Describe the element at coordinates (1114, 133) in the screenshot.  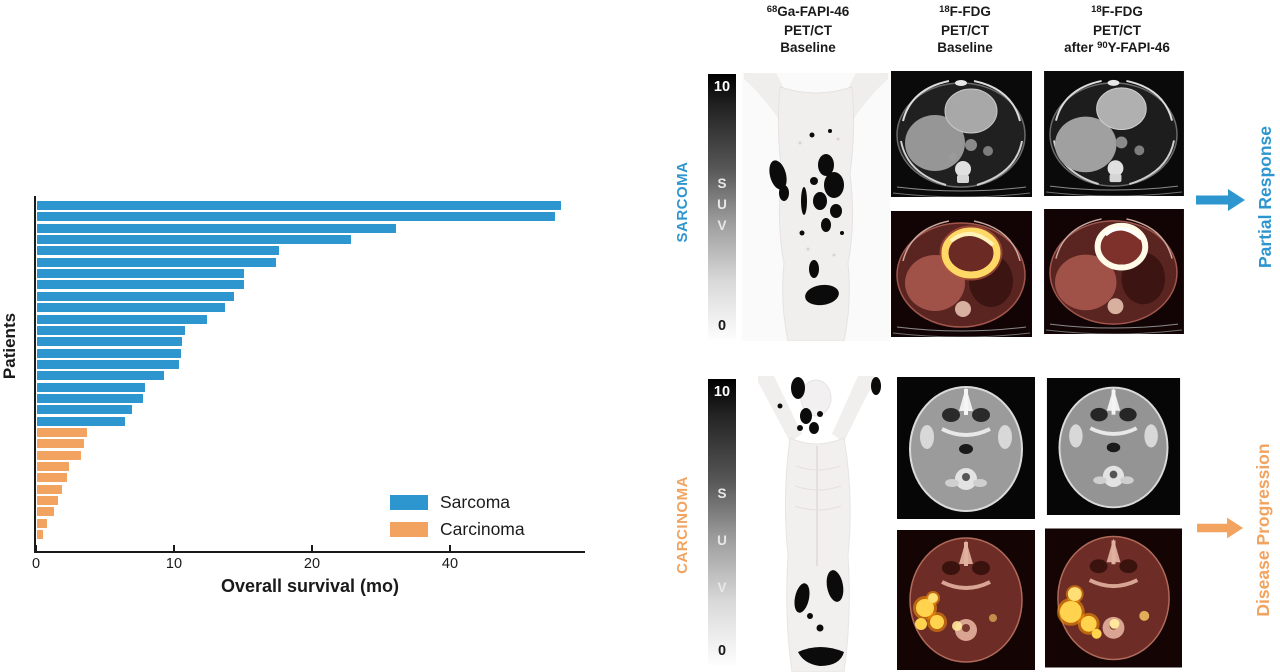
I see `sarcoma-fdg-ct-after-image` at that location.